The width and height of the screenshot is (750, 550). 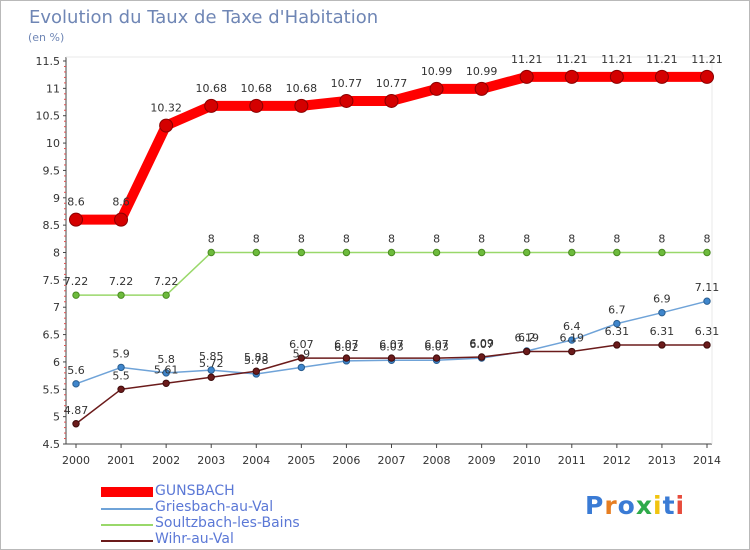 I want to click on wihr-data-label: 5.72, so click(x=211, y=363).